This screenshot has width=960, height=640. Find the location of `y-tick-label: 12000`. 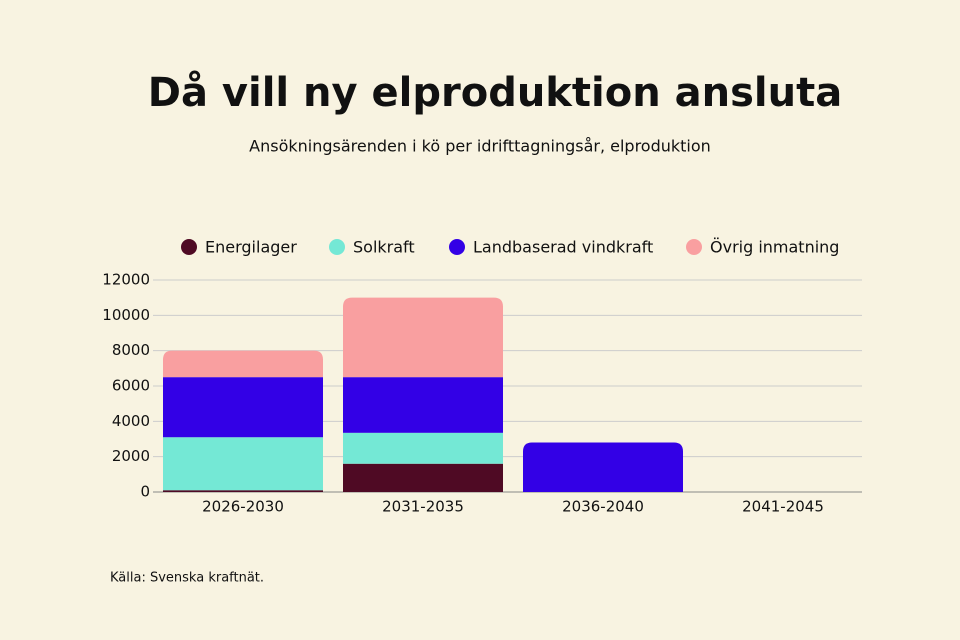

y-tick-label: 12000 is located at coordinates (126, 280).